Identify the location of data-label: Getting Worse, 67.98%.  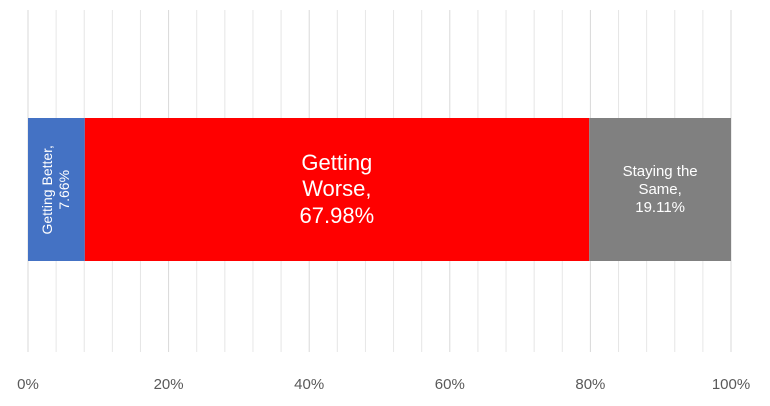
(337, 189).